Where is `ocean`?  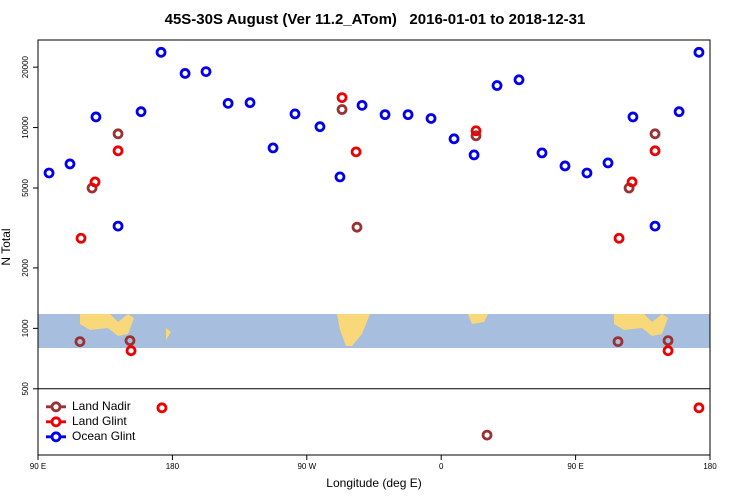 ocean is located at coordinates (374, 331).